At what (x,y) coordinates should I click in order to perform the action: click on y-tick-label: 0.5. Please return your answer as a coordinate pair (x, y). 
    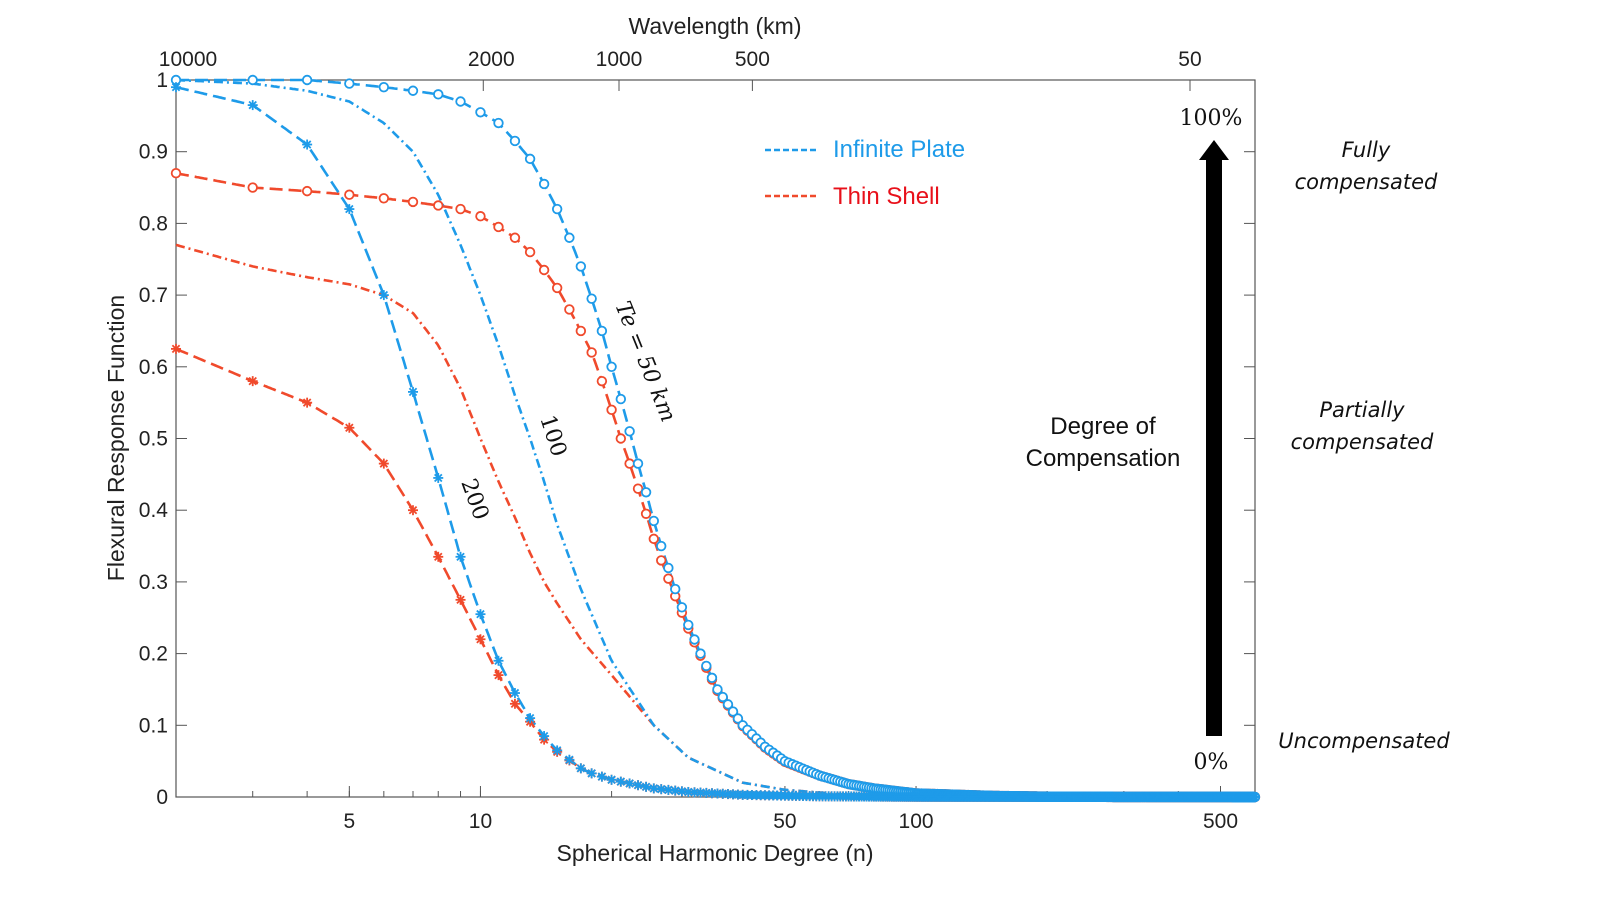
    Looking at the image, I should click on (153, 439).